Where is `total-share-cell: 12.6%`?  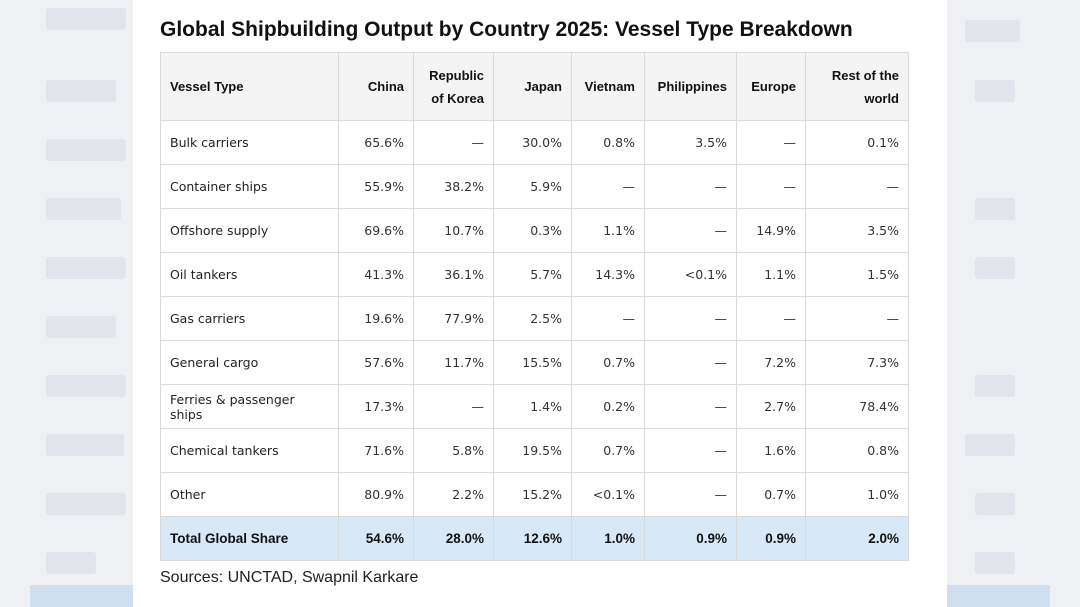 total-share-cell: 12.6% is located at coordinates (532, 538).